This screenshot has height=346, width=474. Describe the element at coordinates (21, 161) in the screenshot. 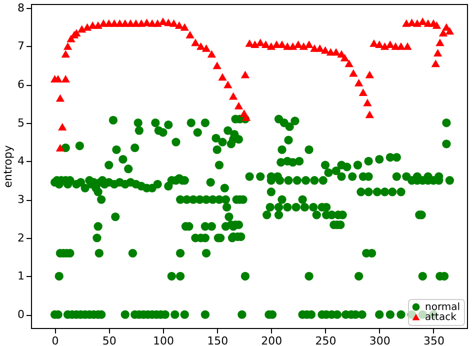

I see `y-tick-label: 4` at that location.